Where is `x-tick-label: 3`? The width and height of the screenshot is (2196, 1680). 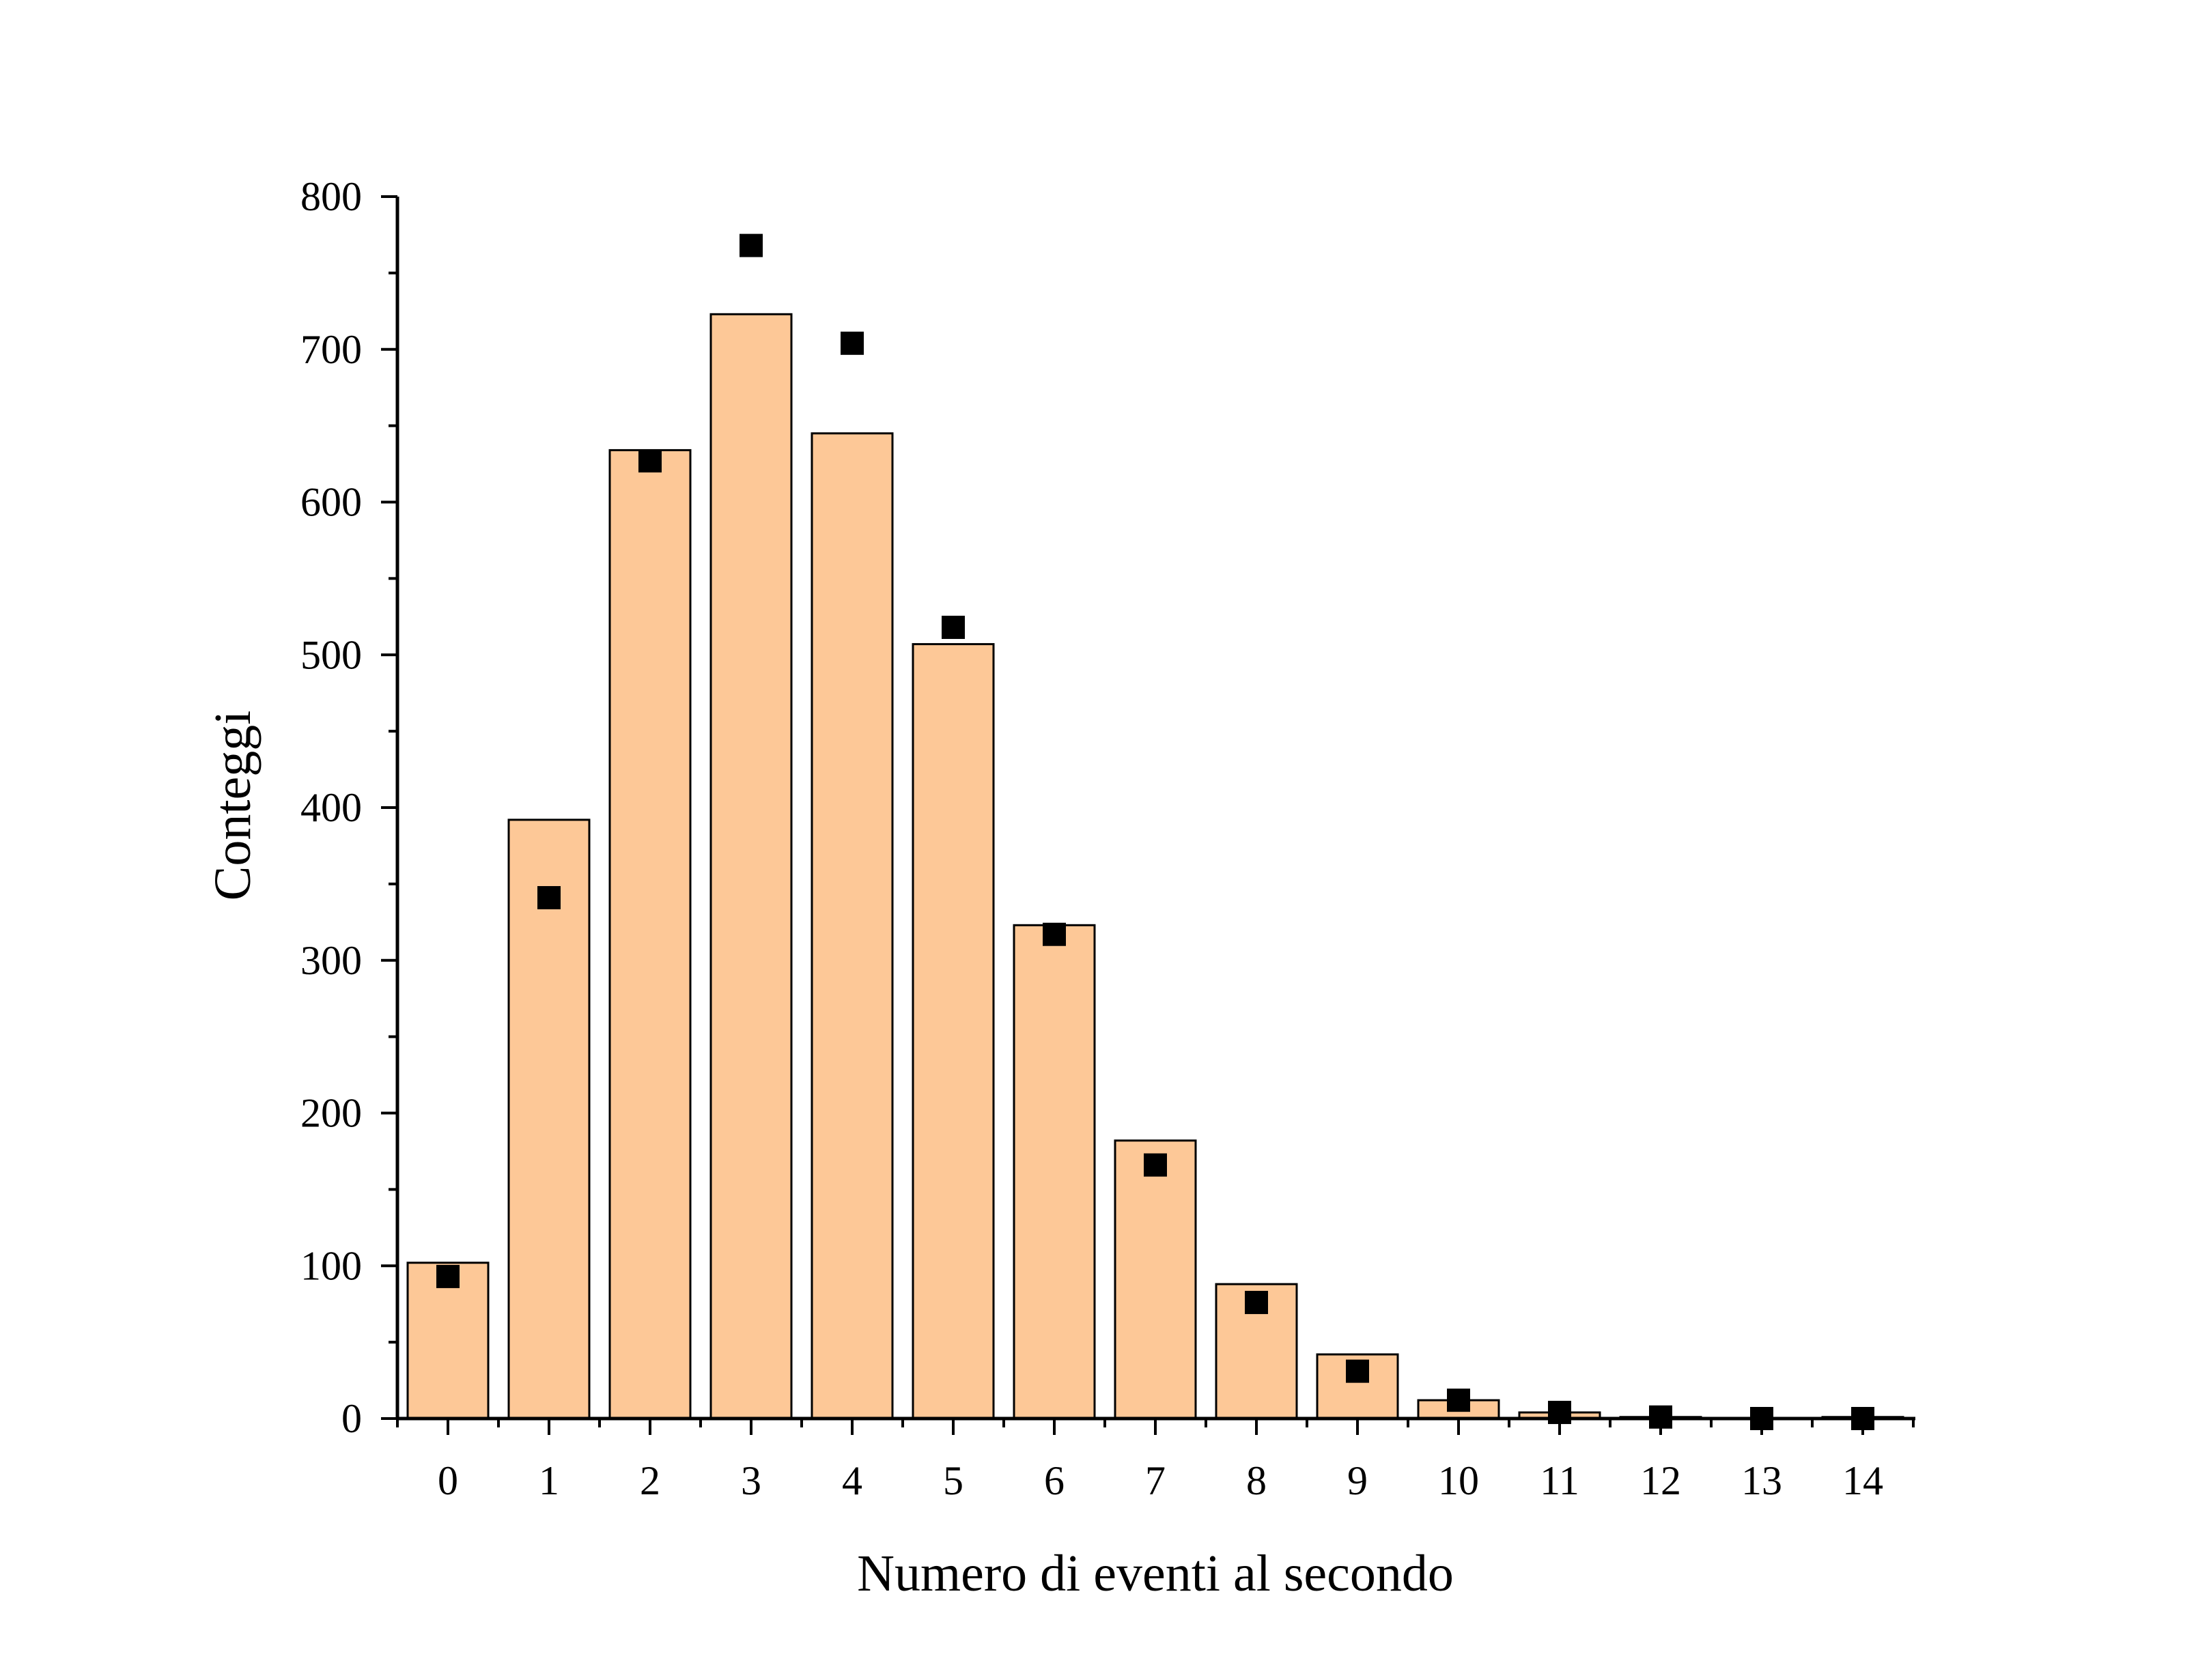 x-tick-label: 3 is located at coordinates (751, 1480).